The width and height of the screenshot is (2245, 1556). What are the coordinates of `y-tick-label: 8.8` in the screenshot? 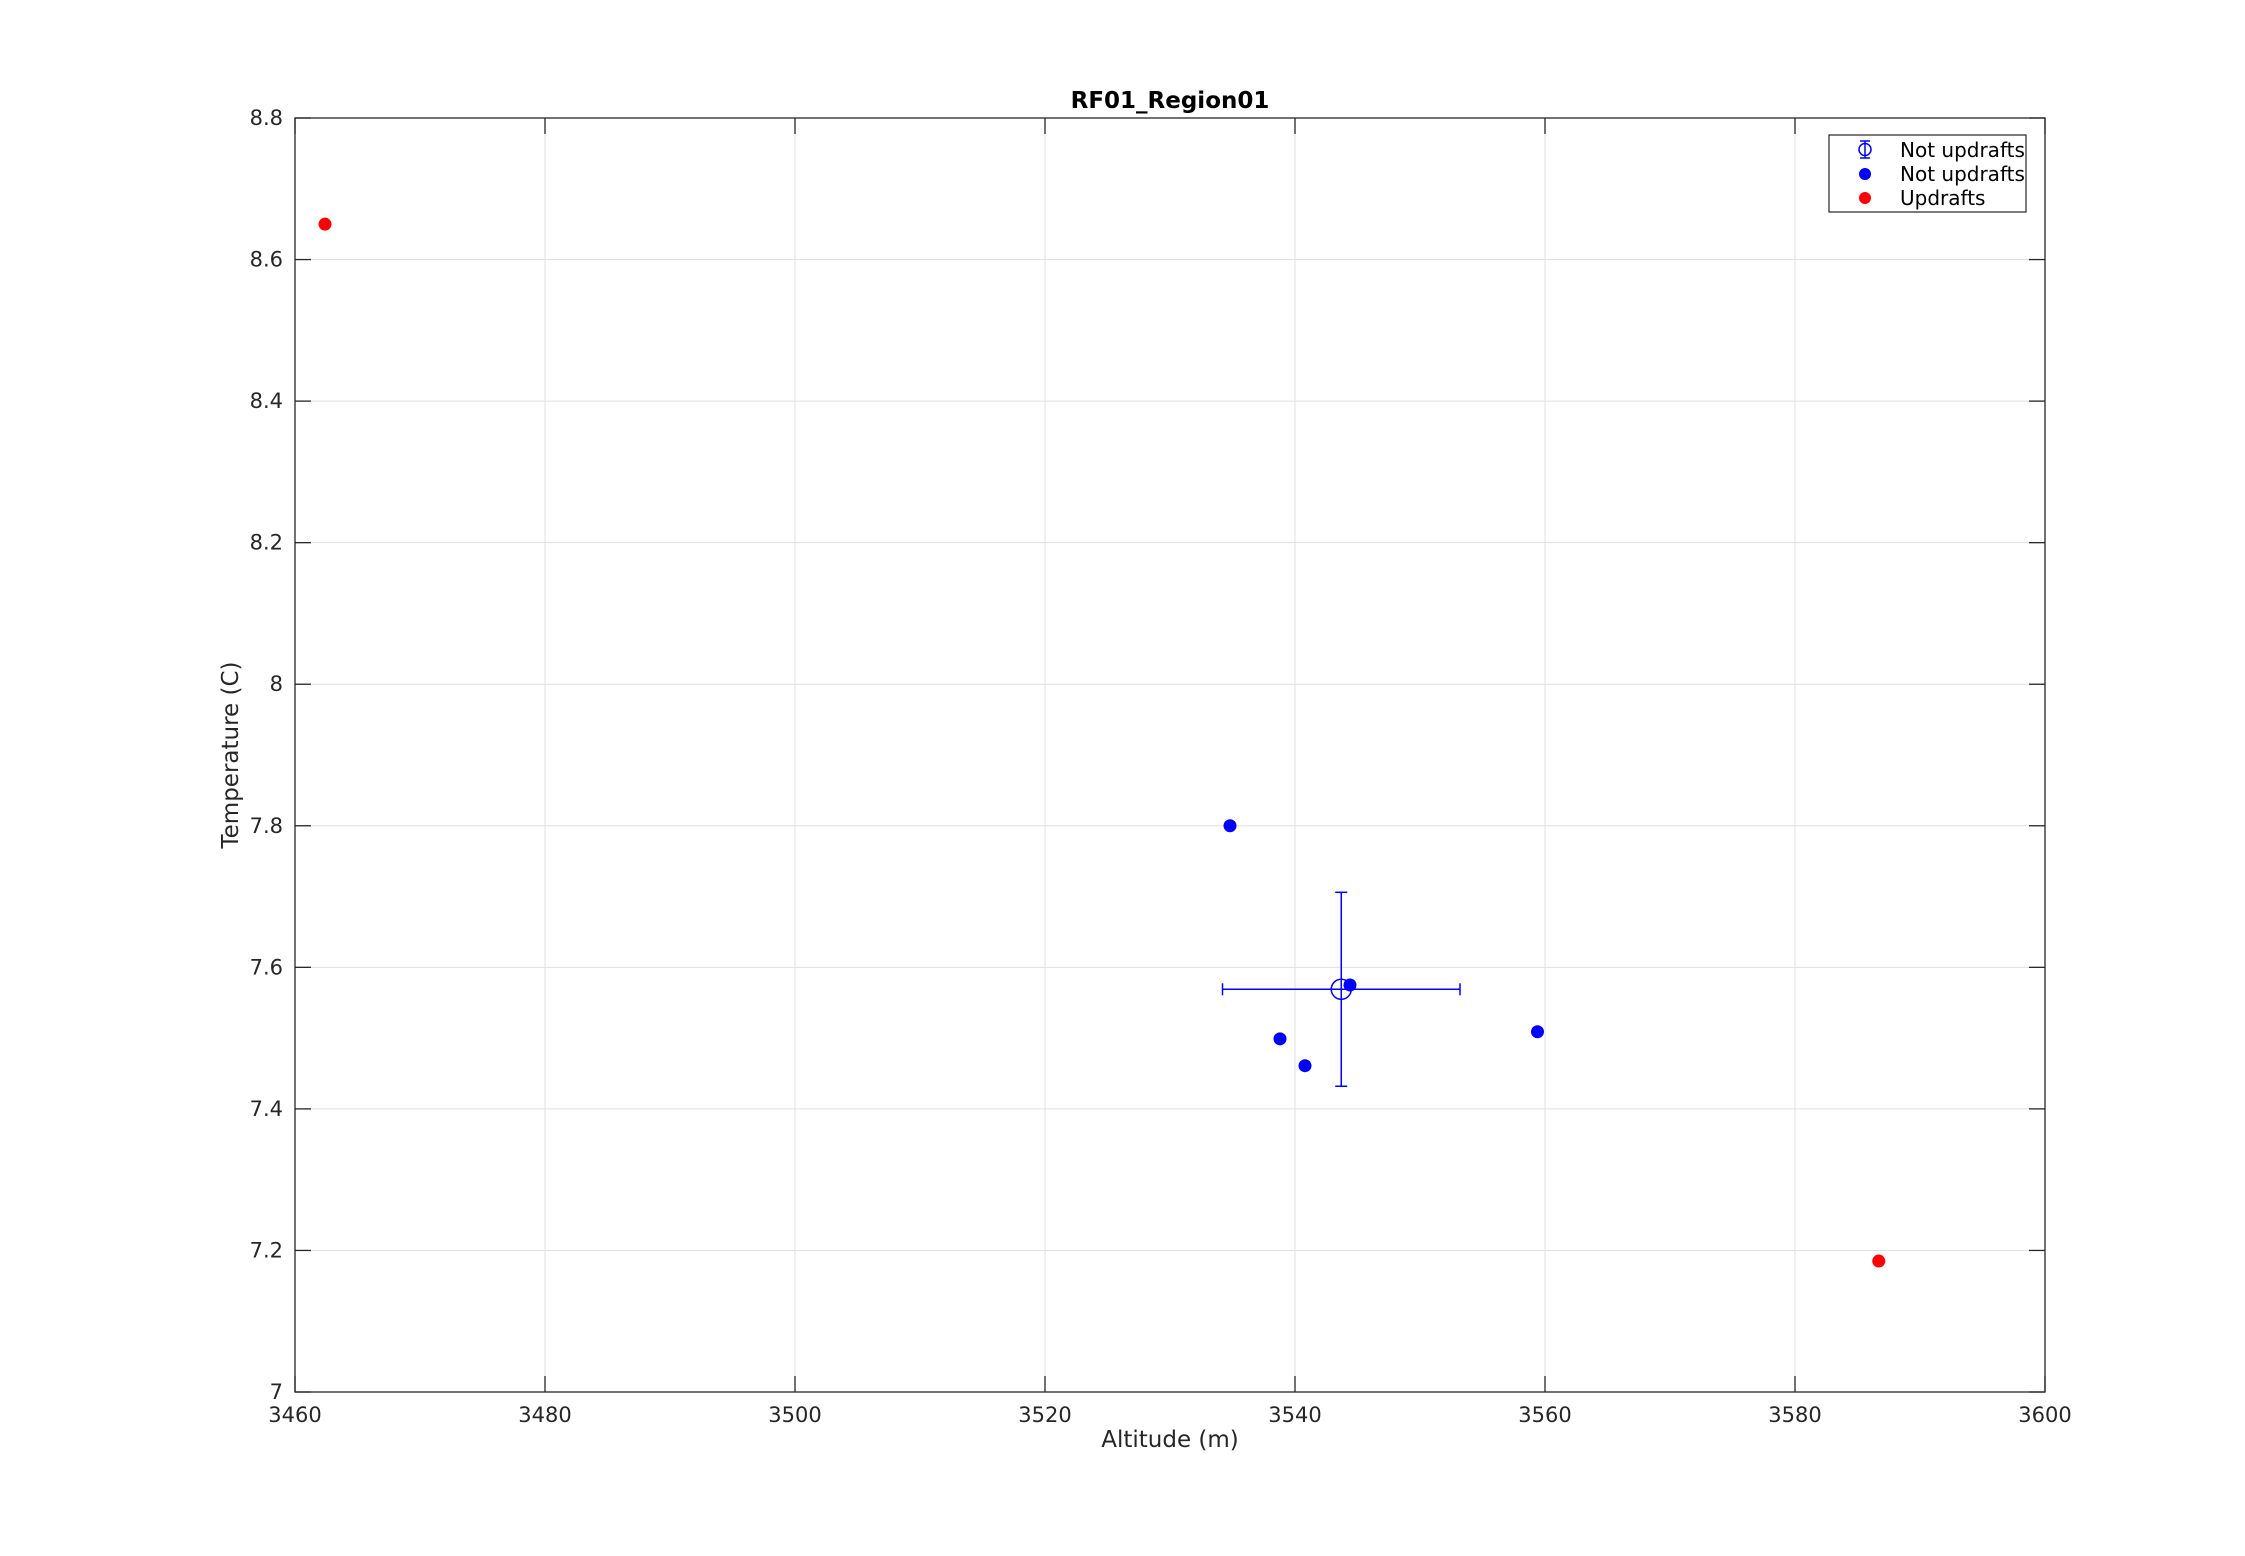 It's located at (266, 118).